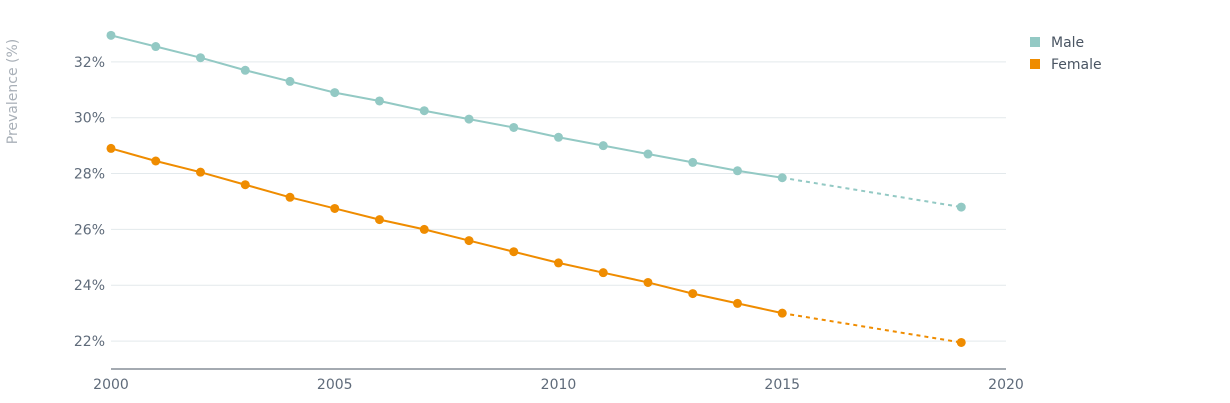 This screenshot has width=1230, height=403. Describe the element at coordinates (89, 202) in the screenshot. I see `y-axis-ticks: 22% 24% 26% 28% 30% 32%` at that location.